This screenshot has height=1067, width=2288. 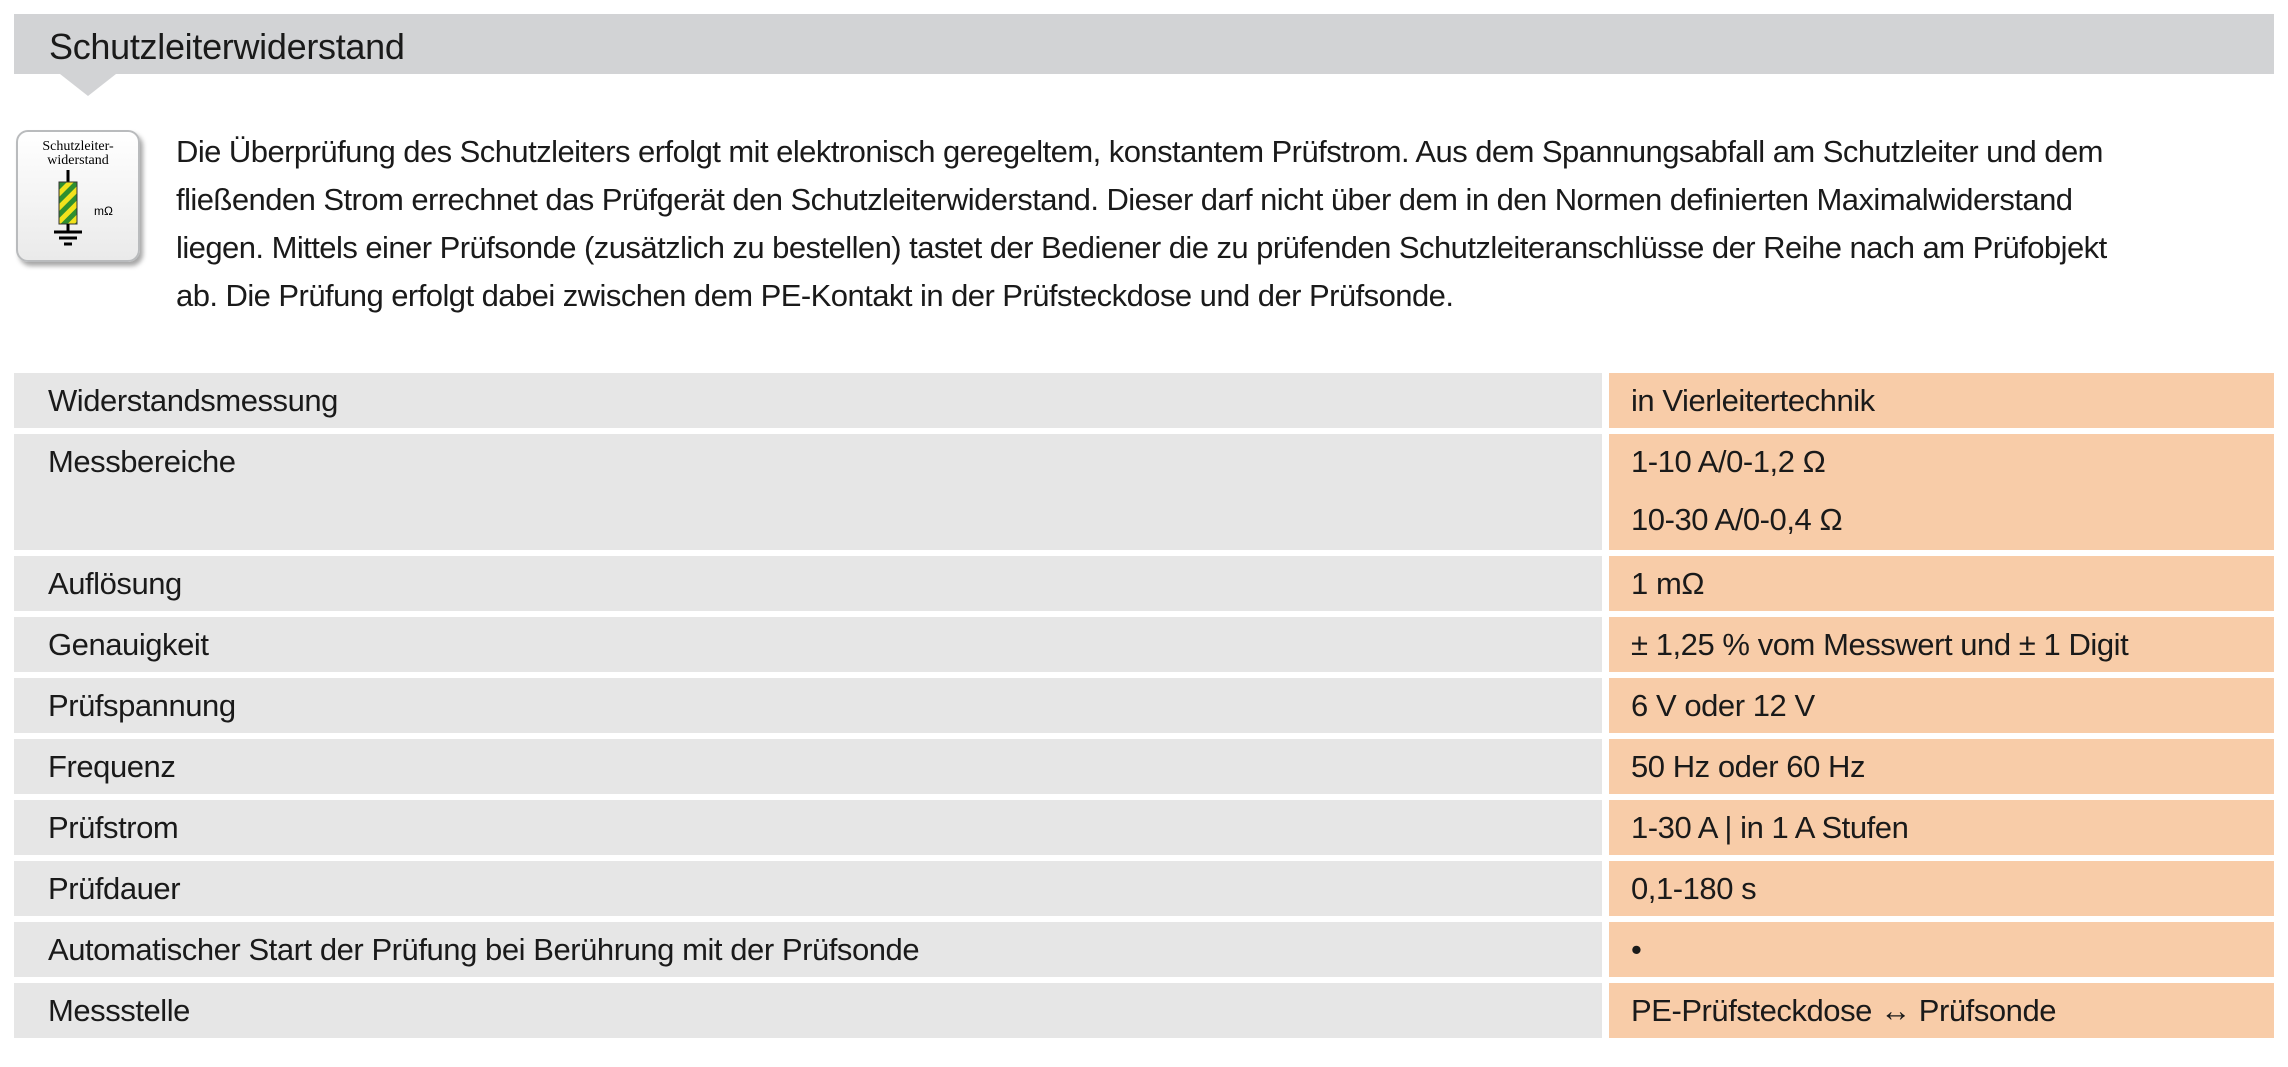 I want to click on spec-value-cell: 0,1-180 s, so click(x=1941, y=888).